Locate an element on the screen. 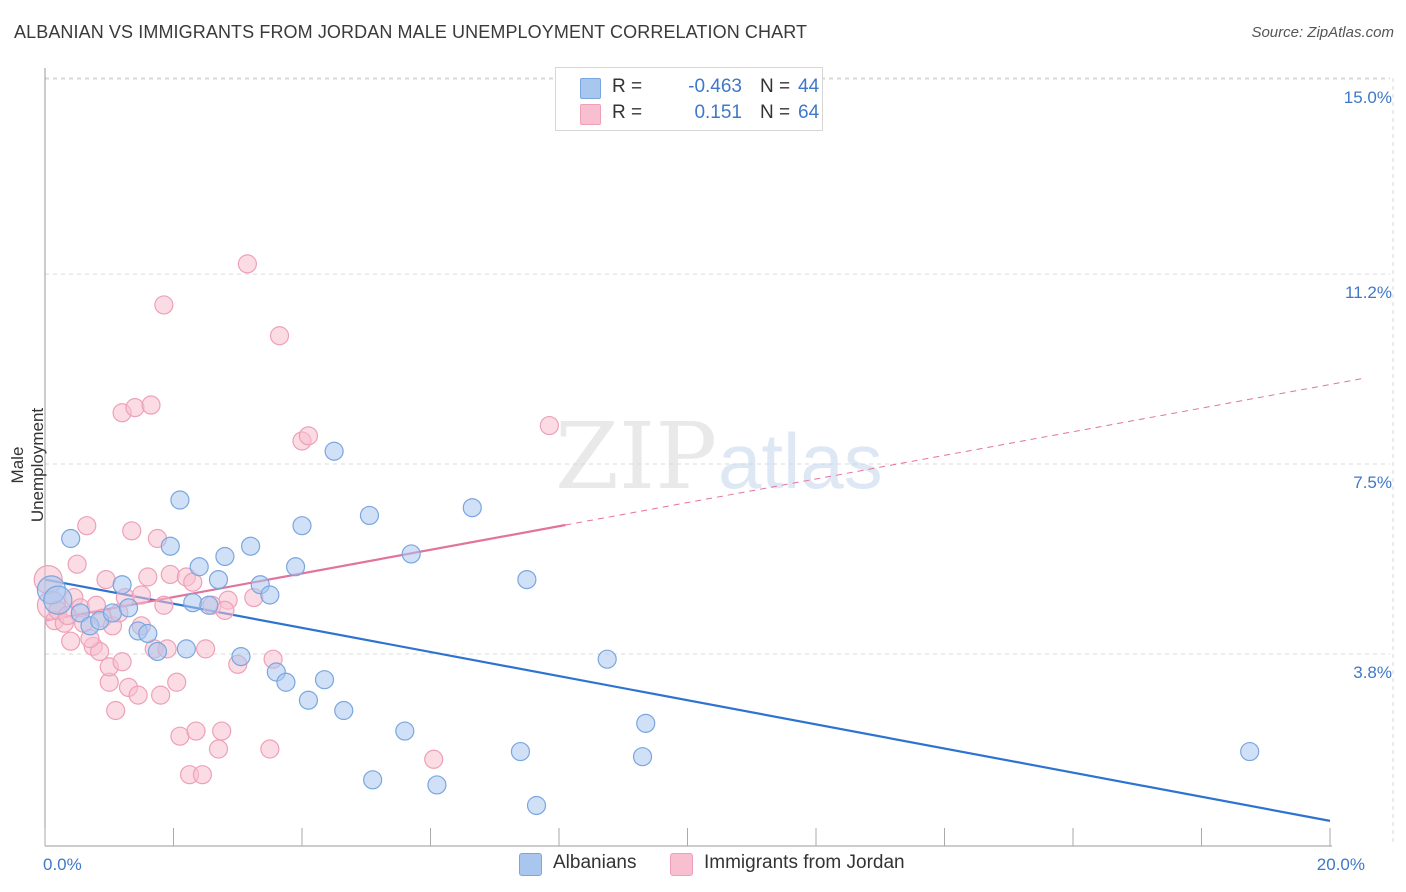 Image resolution: width=1406 pixels, height=892 pixels. legend-label-albanians: Albanians is located at coordinates (595, 862).